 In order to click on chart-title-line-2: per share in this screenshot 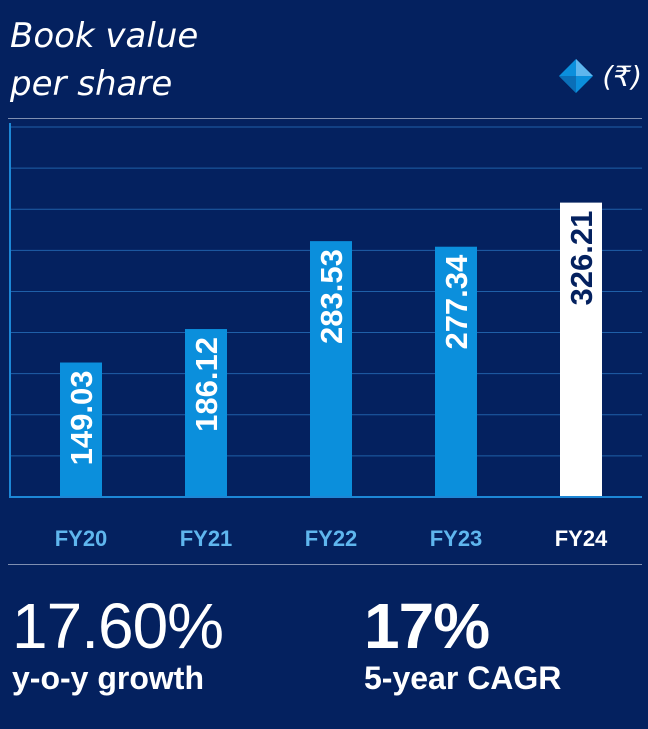, I will do `click(91, 84)`.